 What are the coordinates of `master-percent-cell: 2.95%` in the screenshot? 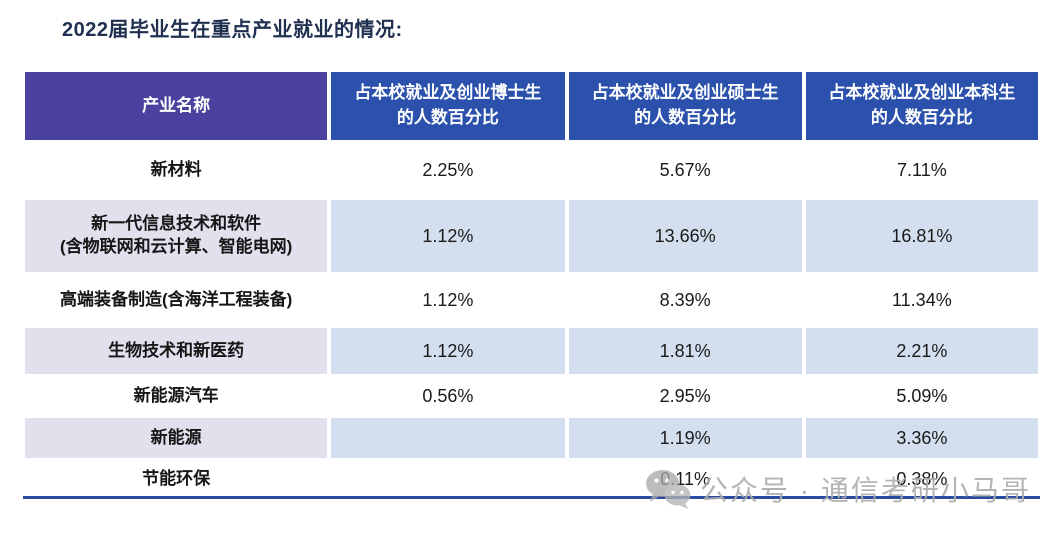 It's located at (685, 395).